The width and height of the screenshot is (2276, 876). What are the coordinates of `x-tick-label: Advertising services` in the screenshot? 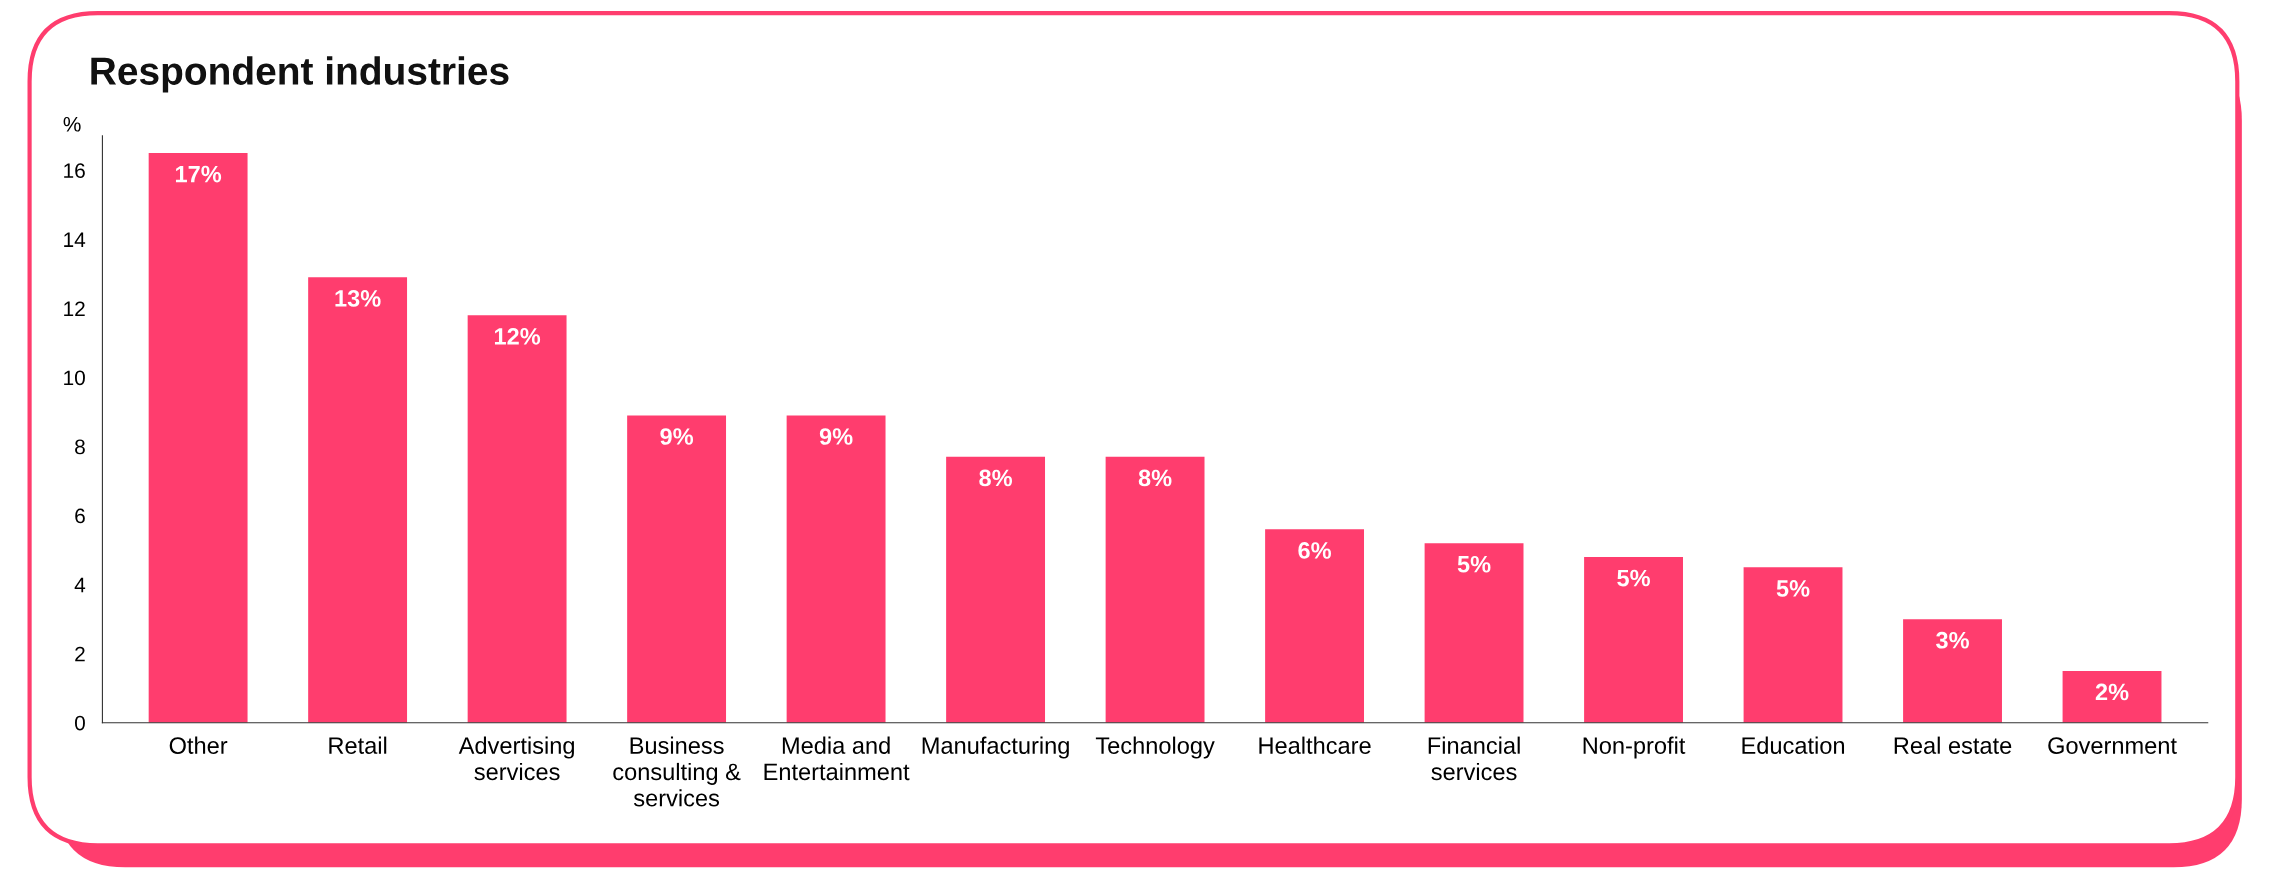 It's located at (516, 758).